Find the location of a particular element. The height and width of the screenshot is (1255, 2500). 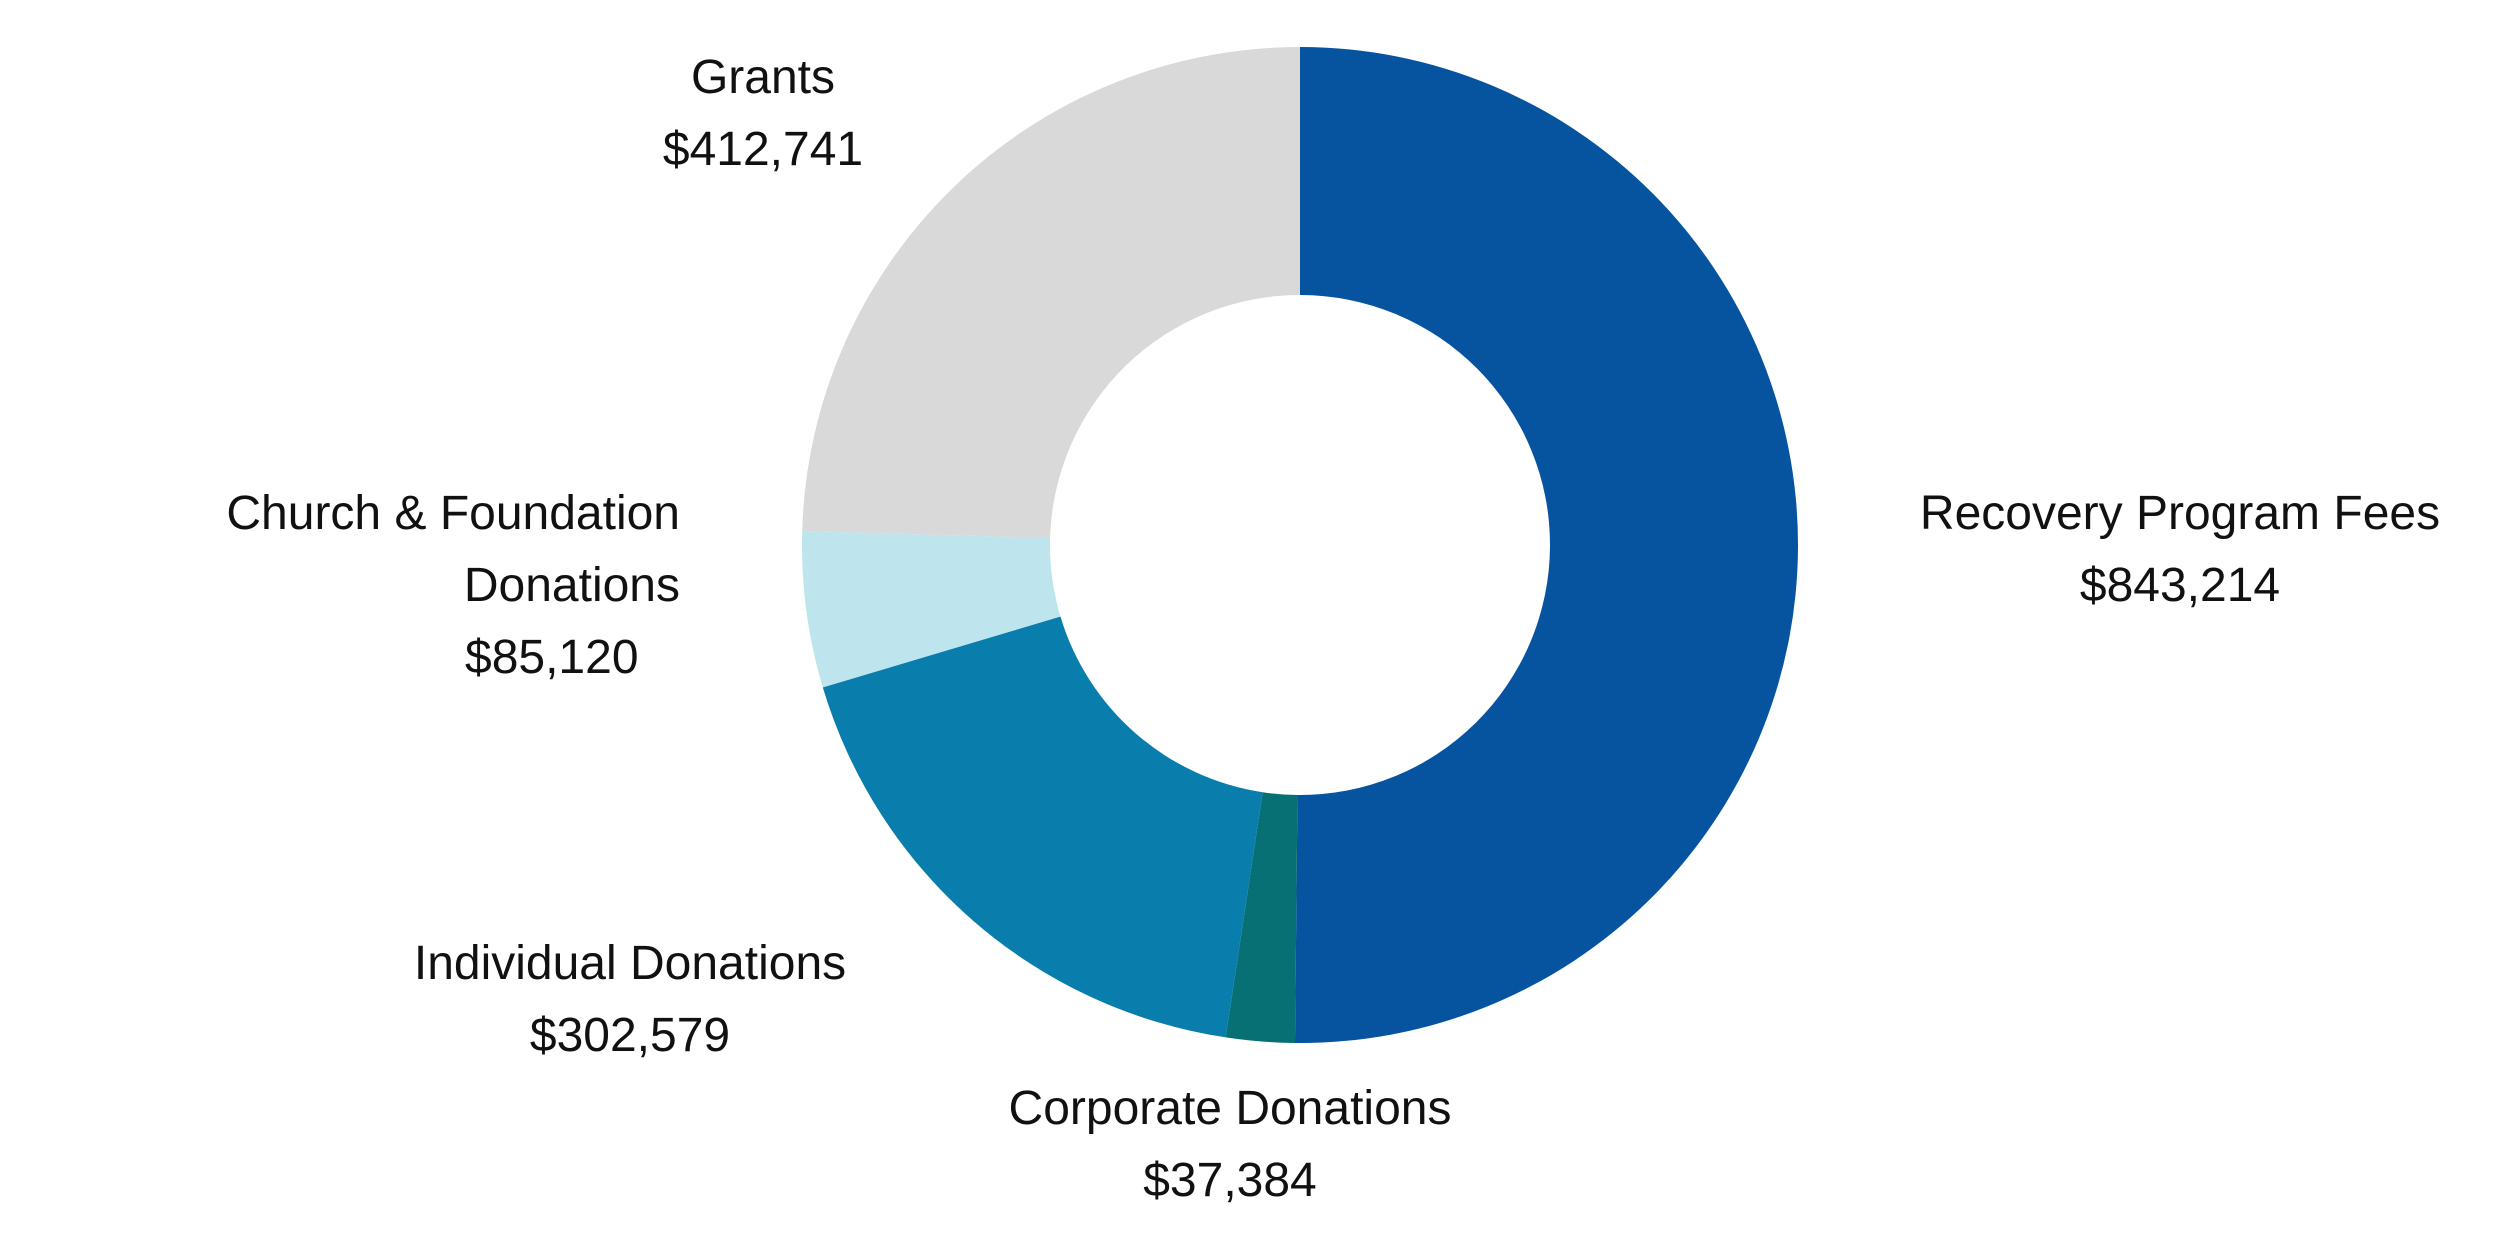

slice-value-text: $302,579 is located at coordinates (630, 1035).